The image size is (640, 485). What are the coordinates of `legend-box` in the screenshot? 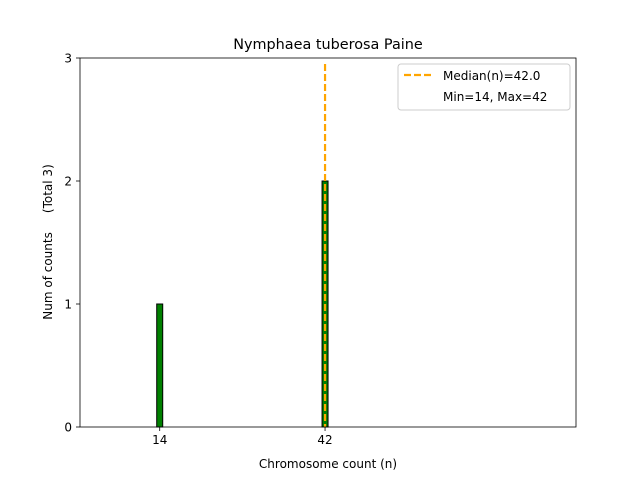 It's located at (484, 87).